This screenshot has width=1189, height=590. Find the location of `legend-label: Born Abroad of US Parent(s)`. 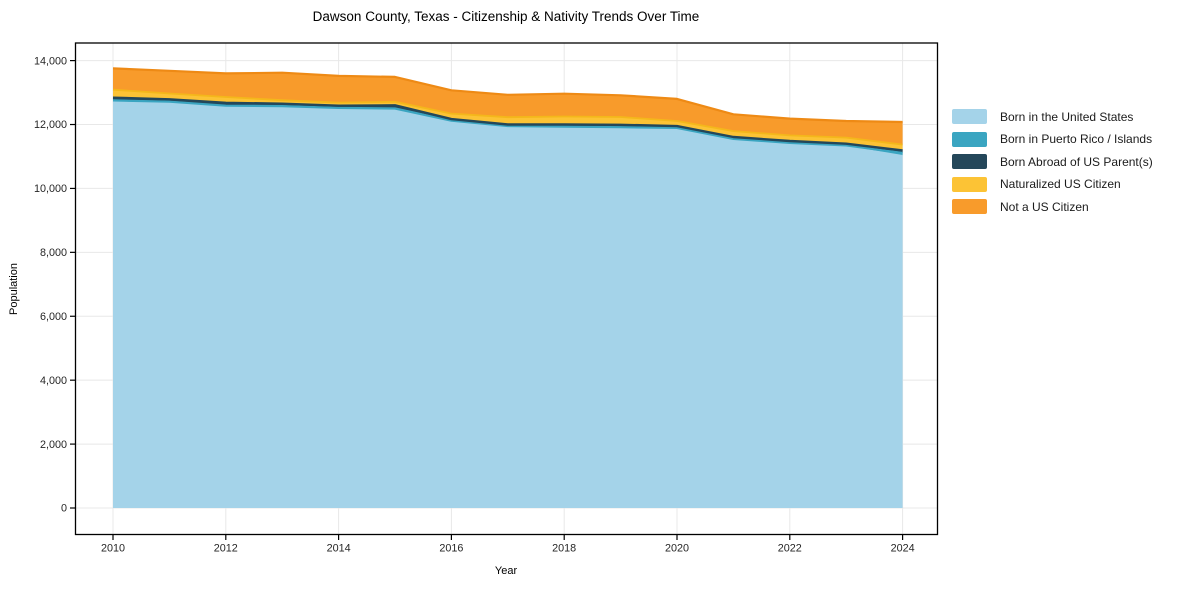

legend-label: Born Abroad of US Parent(s) is located at coordinates (1076, 161).